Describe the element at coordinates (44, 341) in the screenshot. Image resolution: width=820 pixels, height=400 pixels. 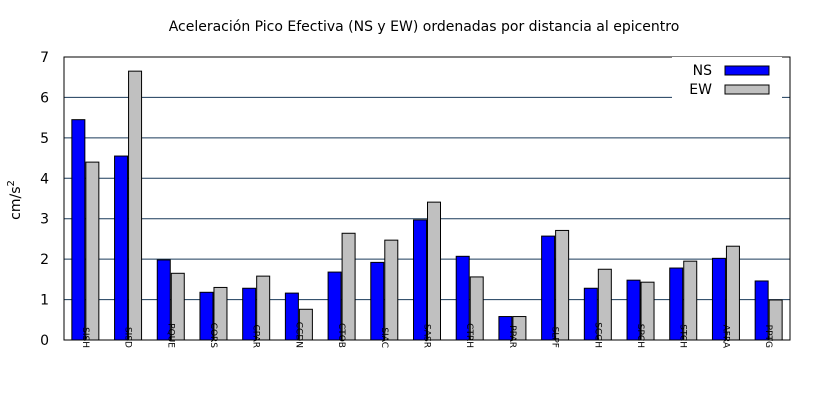
I see `y-tick-label: 0` at that location.